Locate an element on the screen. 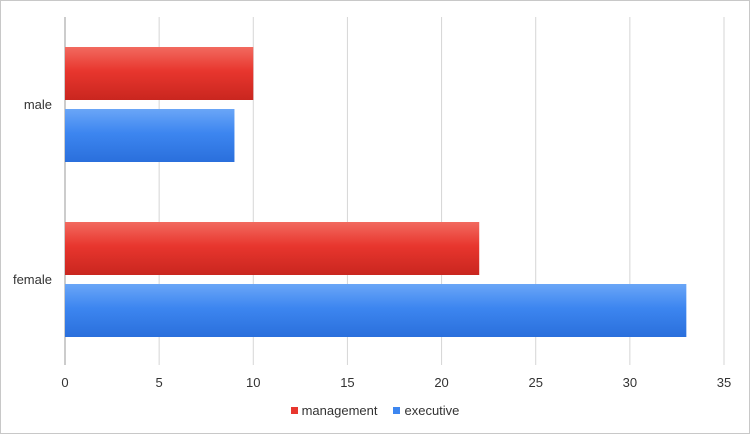 The image size is (750, 434). x-tick-labels: 0 5 10 15 20 25 30 35 is located at coordinates (396, 382).